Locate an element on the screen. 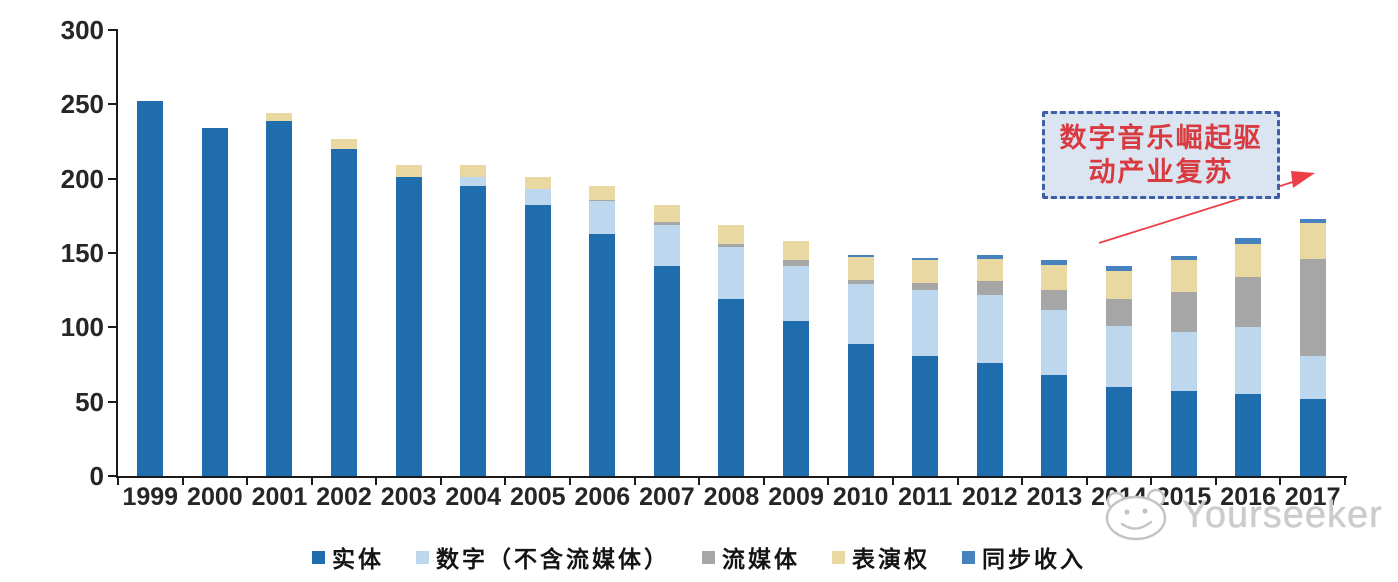 The image size is (1398, 582). bar-stack-2014 is located at coordinates (1118, 371).